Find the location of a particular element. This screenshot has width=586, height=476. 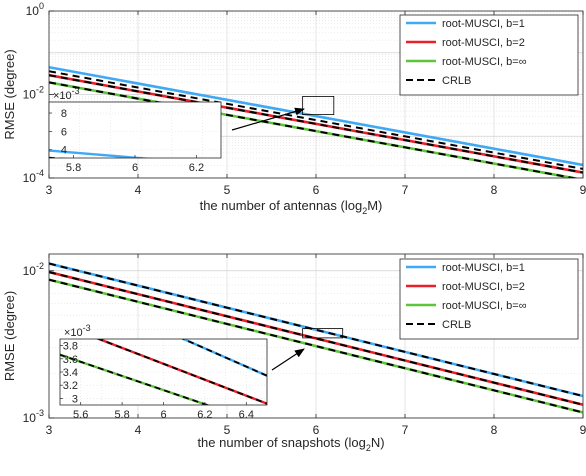

inset: 5.8 6 6.2 8 6 4 ×10⁻³ is located at coordinates (135, 130).